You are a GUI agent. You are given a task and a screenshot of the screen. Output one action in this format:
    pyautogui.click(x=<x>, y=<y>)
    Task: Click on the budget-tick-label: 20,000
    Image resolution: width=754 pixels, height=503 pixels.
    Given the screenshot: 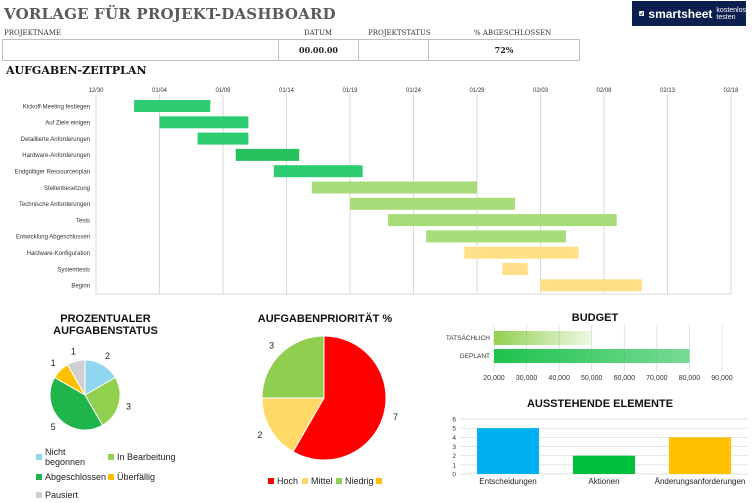 What is the action you would take?
    pyautogui.click(x=494, y=378)
    